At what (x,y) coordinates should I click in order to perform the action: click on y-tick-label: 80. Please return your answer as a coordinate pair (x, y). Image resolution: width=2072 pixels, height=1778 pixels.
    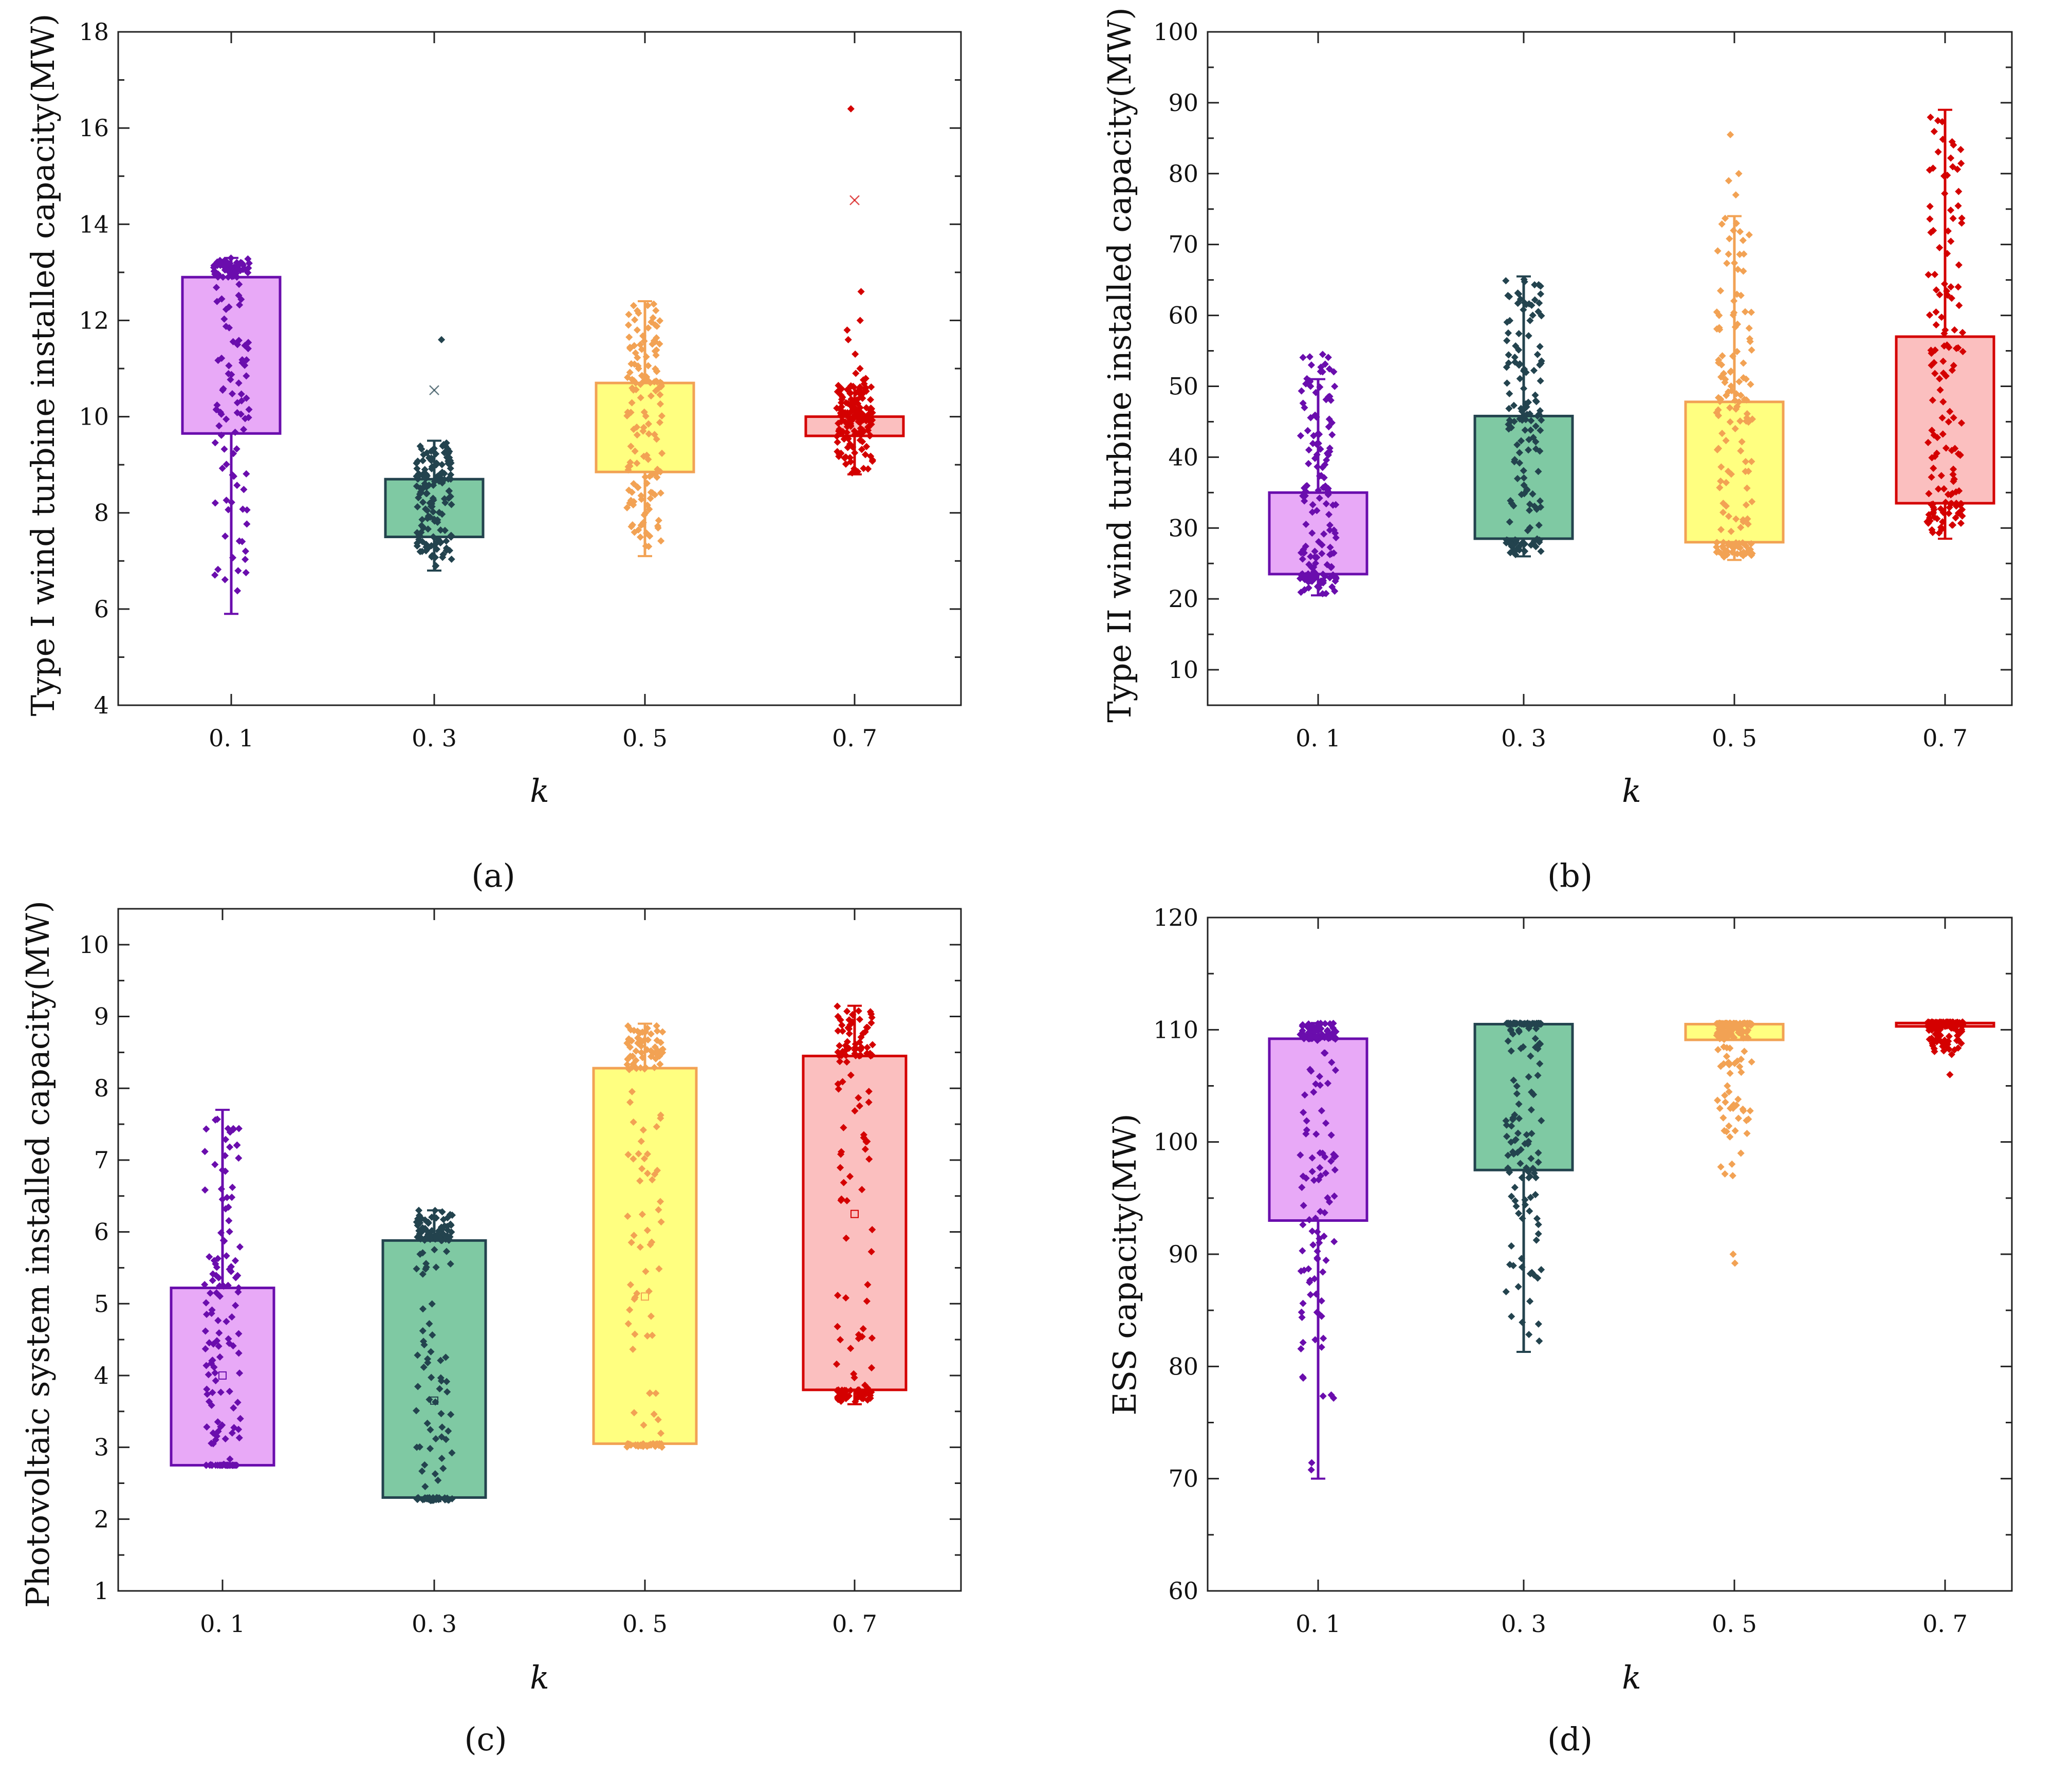
    Looking at the image, I should click on (1183, 1366).